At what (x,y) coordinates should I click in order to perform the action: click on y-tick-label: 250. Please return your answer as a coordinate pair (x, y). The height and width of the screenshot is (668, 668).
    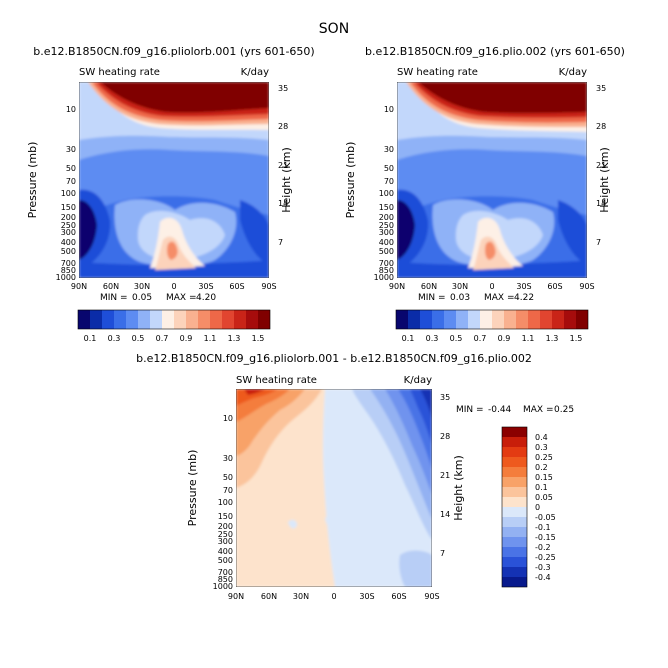
    Looking at the image, I should click on (225, 534).